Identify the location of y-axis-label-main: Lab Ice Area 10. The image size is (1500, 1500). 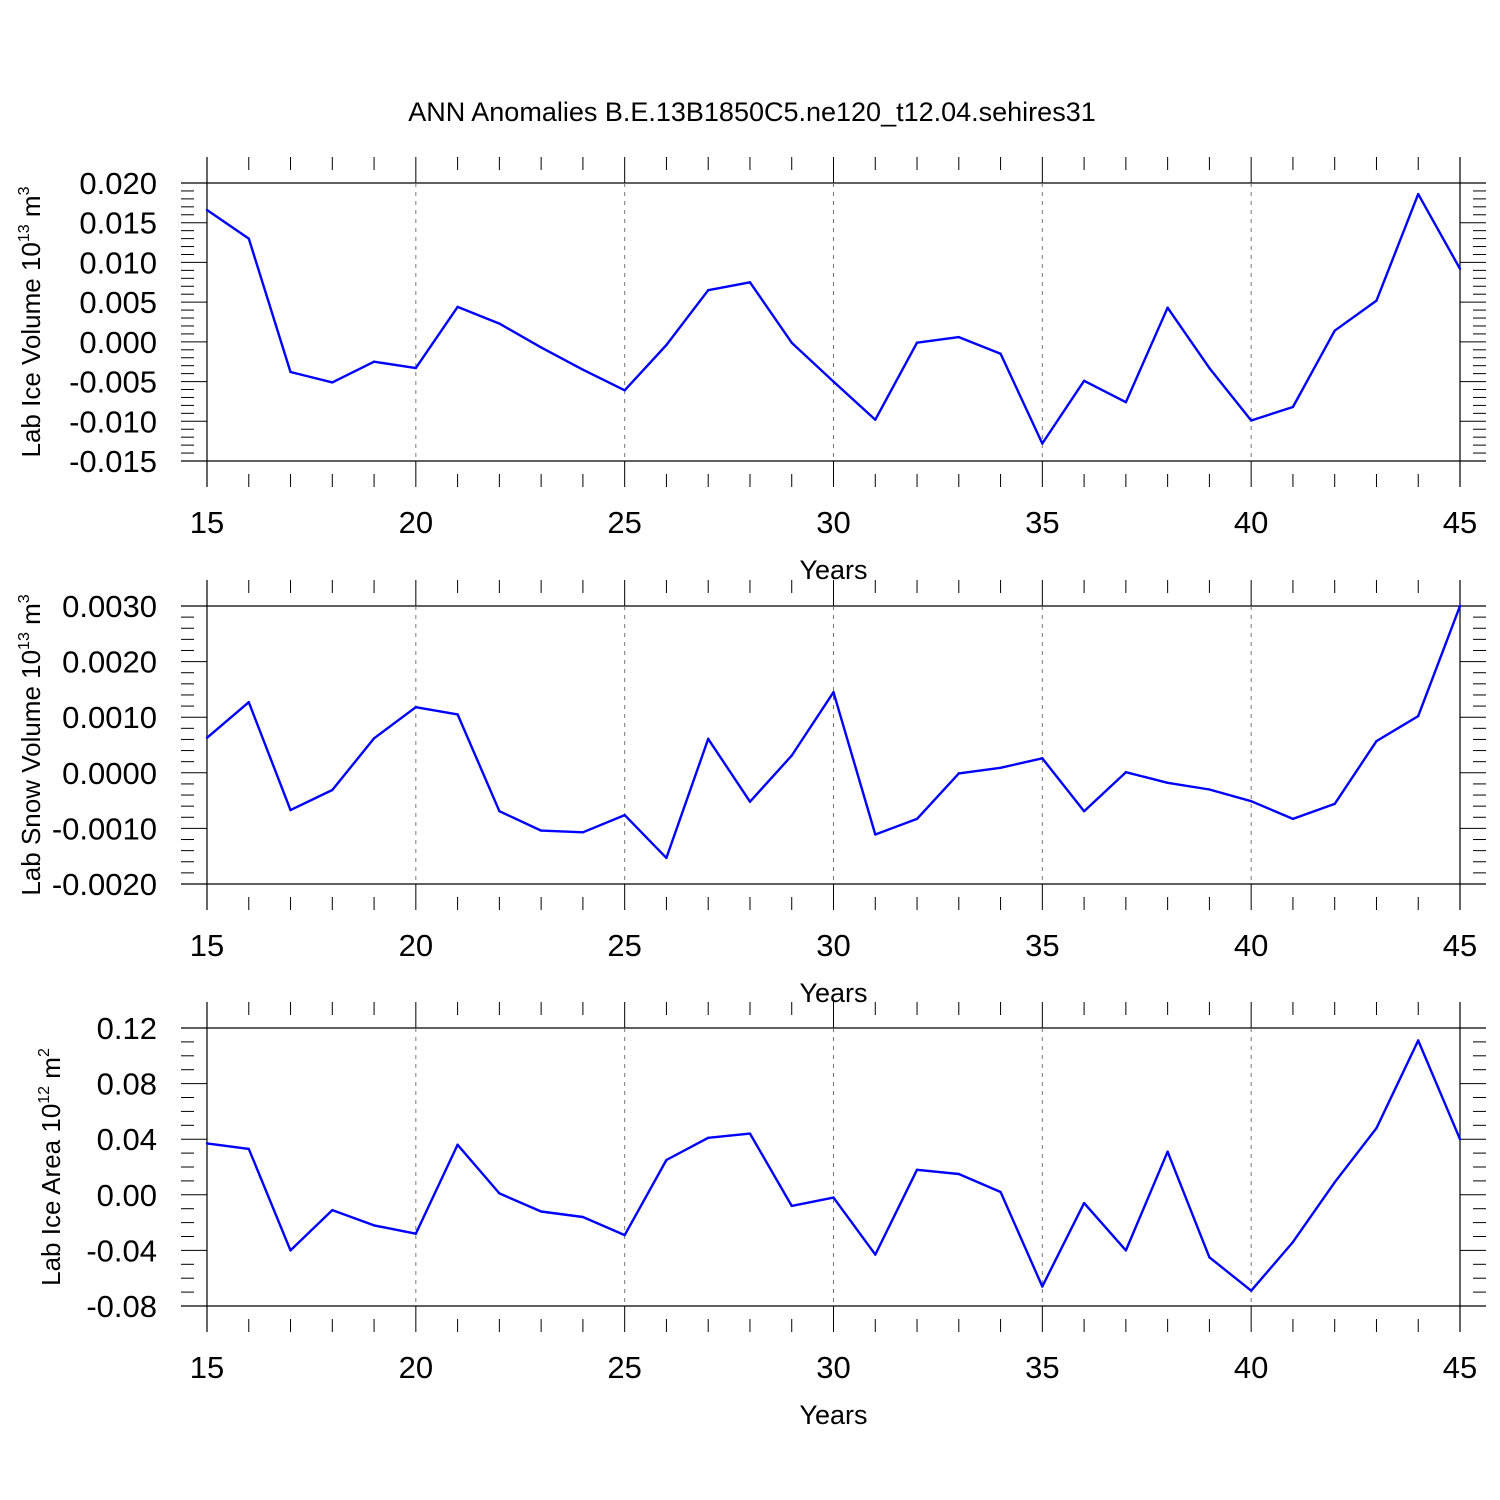
(51, 1195).